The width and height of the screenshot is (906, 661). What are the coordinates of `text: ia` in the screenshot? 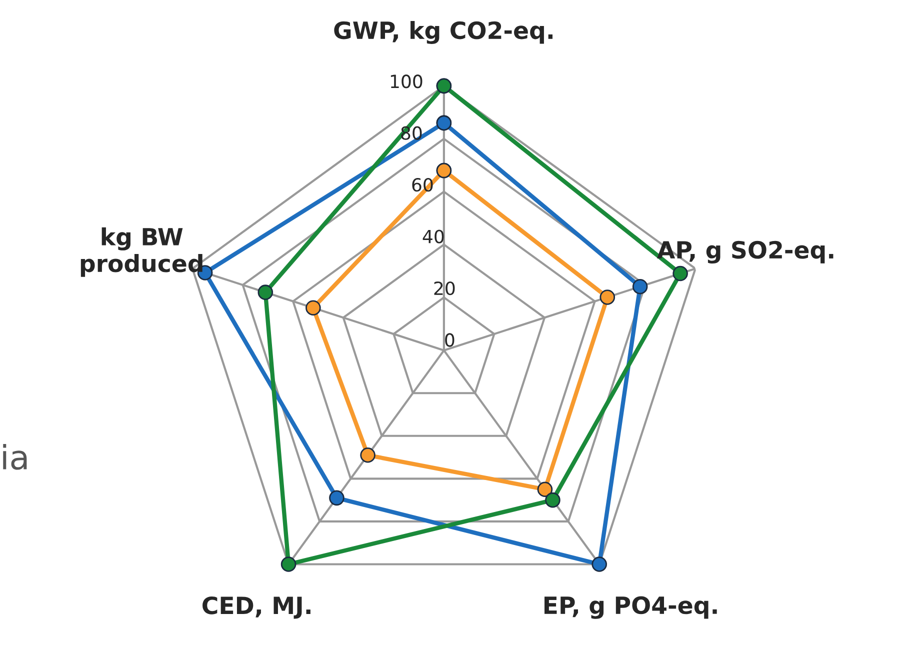 It's located at (15, 457).